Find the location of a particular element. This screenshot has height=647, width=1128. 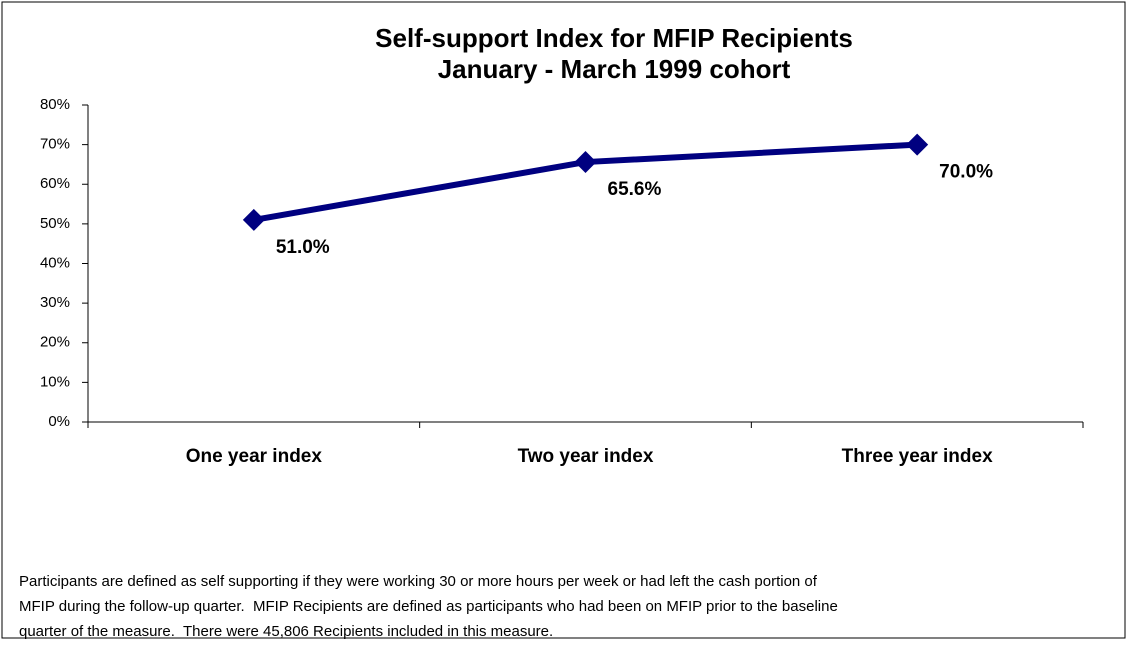

x-tick-label: Three year index is located at coordinates (917, 456).